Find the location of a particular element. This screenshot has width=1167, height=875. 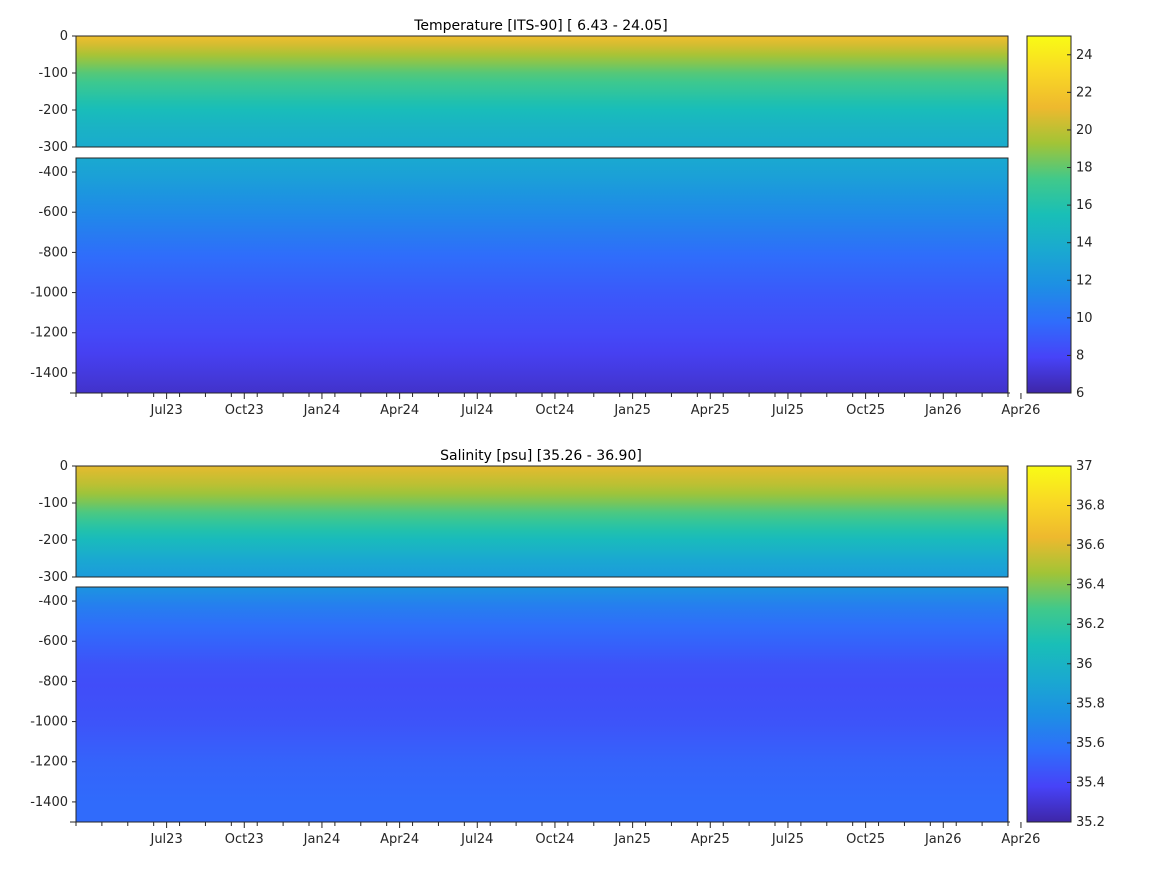

colorbar-tick-label: 10 is located at coordinates (1084, 318).